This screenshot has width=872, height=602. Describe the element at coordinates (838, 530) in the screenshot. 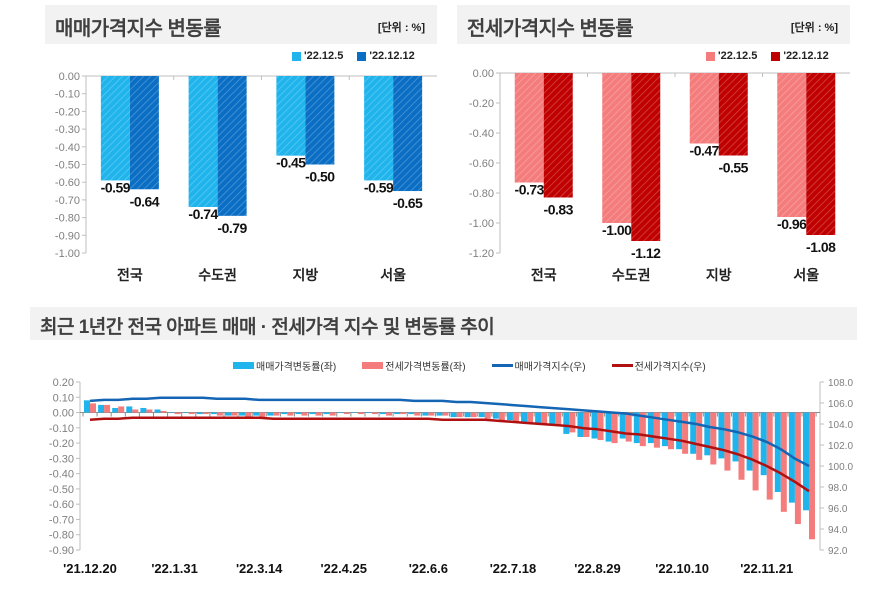

I see `right-tick-label: 94.0` at that location.